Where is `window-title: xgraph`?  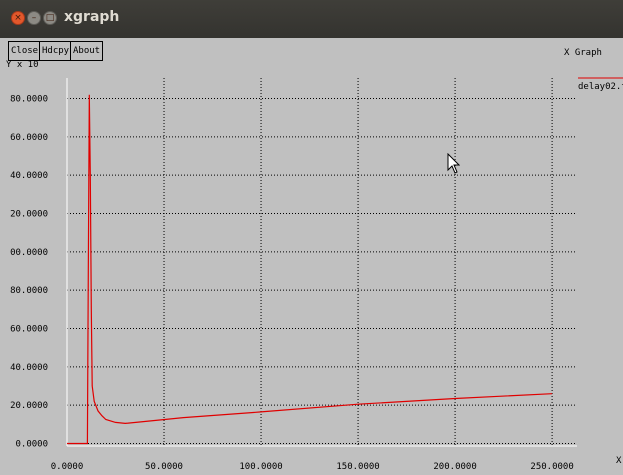 window-title: xgraph is located at coordinates (92, 17).